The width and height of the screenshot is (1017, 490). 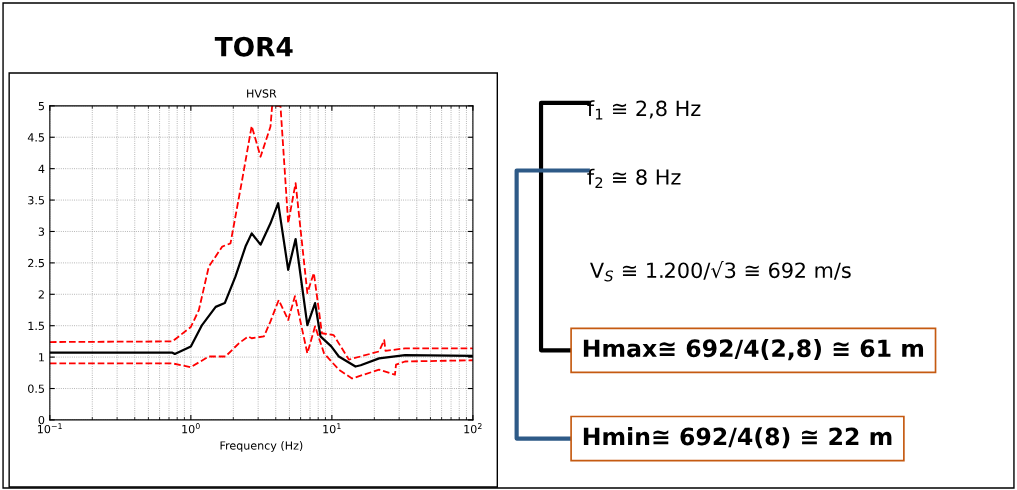 What do you see at coordinates (35, 137) in the screenshot?
I see `y-tick-label: 4.5` at bounding box center [35, 137].